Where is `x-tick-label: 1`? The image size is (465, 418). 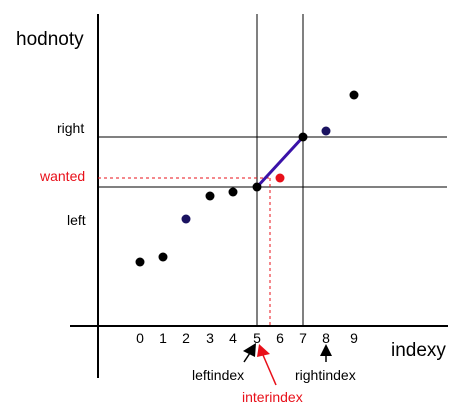
x-tick-label: 1 is located at coordinates (163, 338).